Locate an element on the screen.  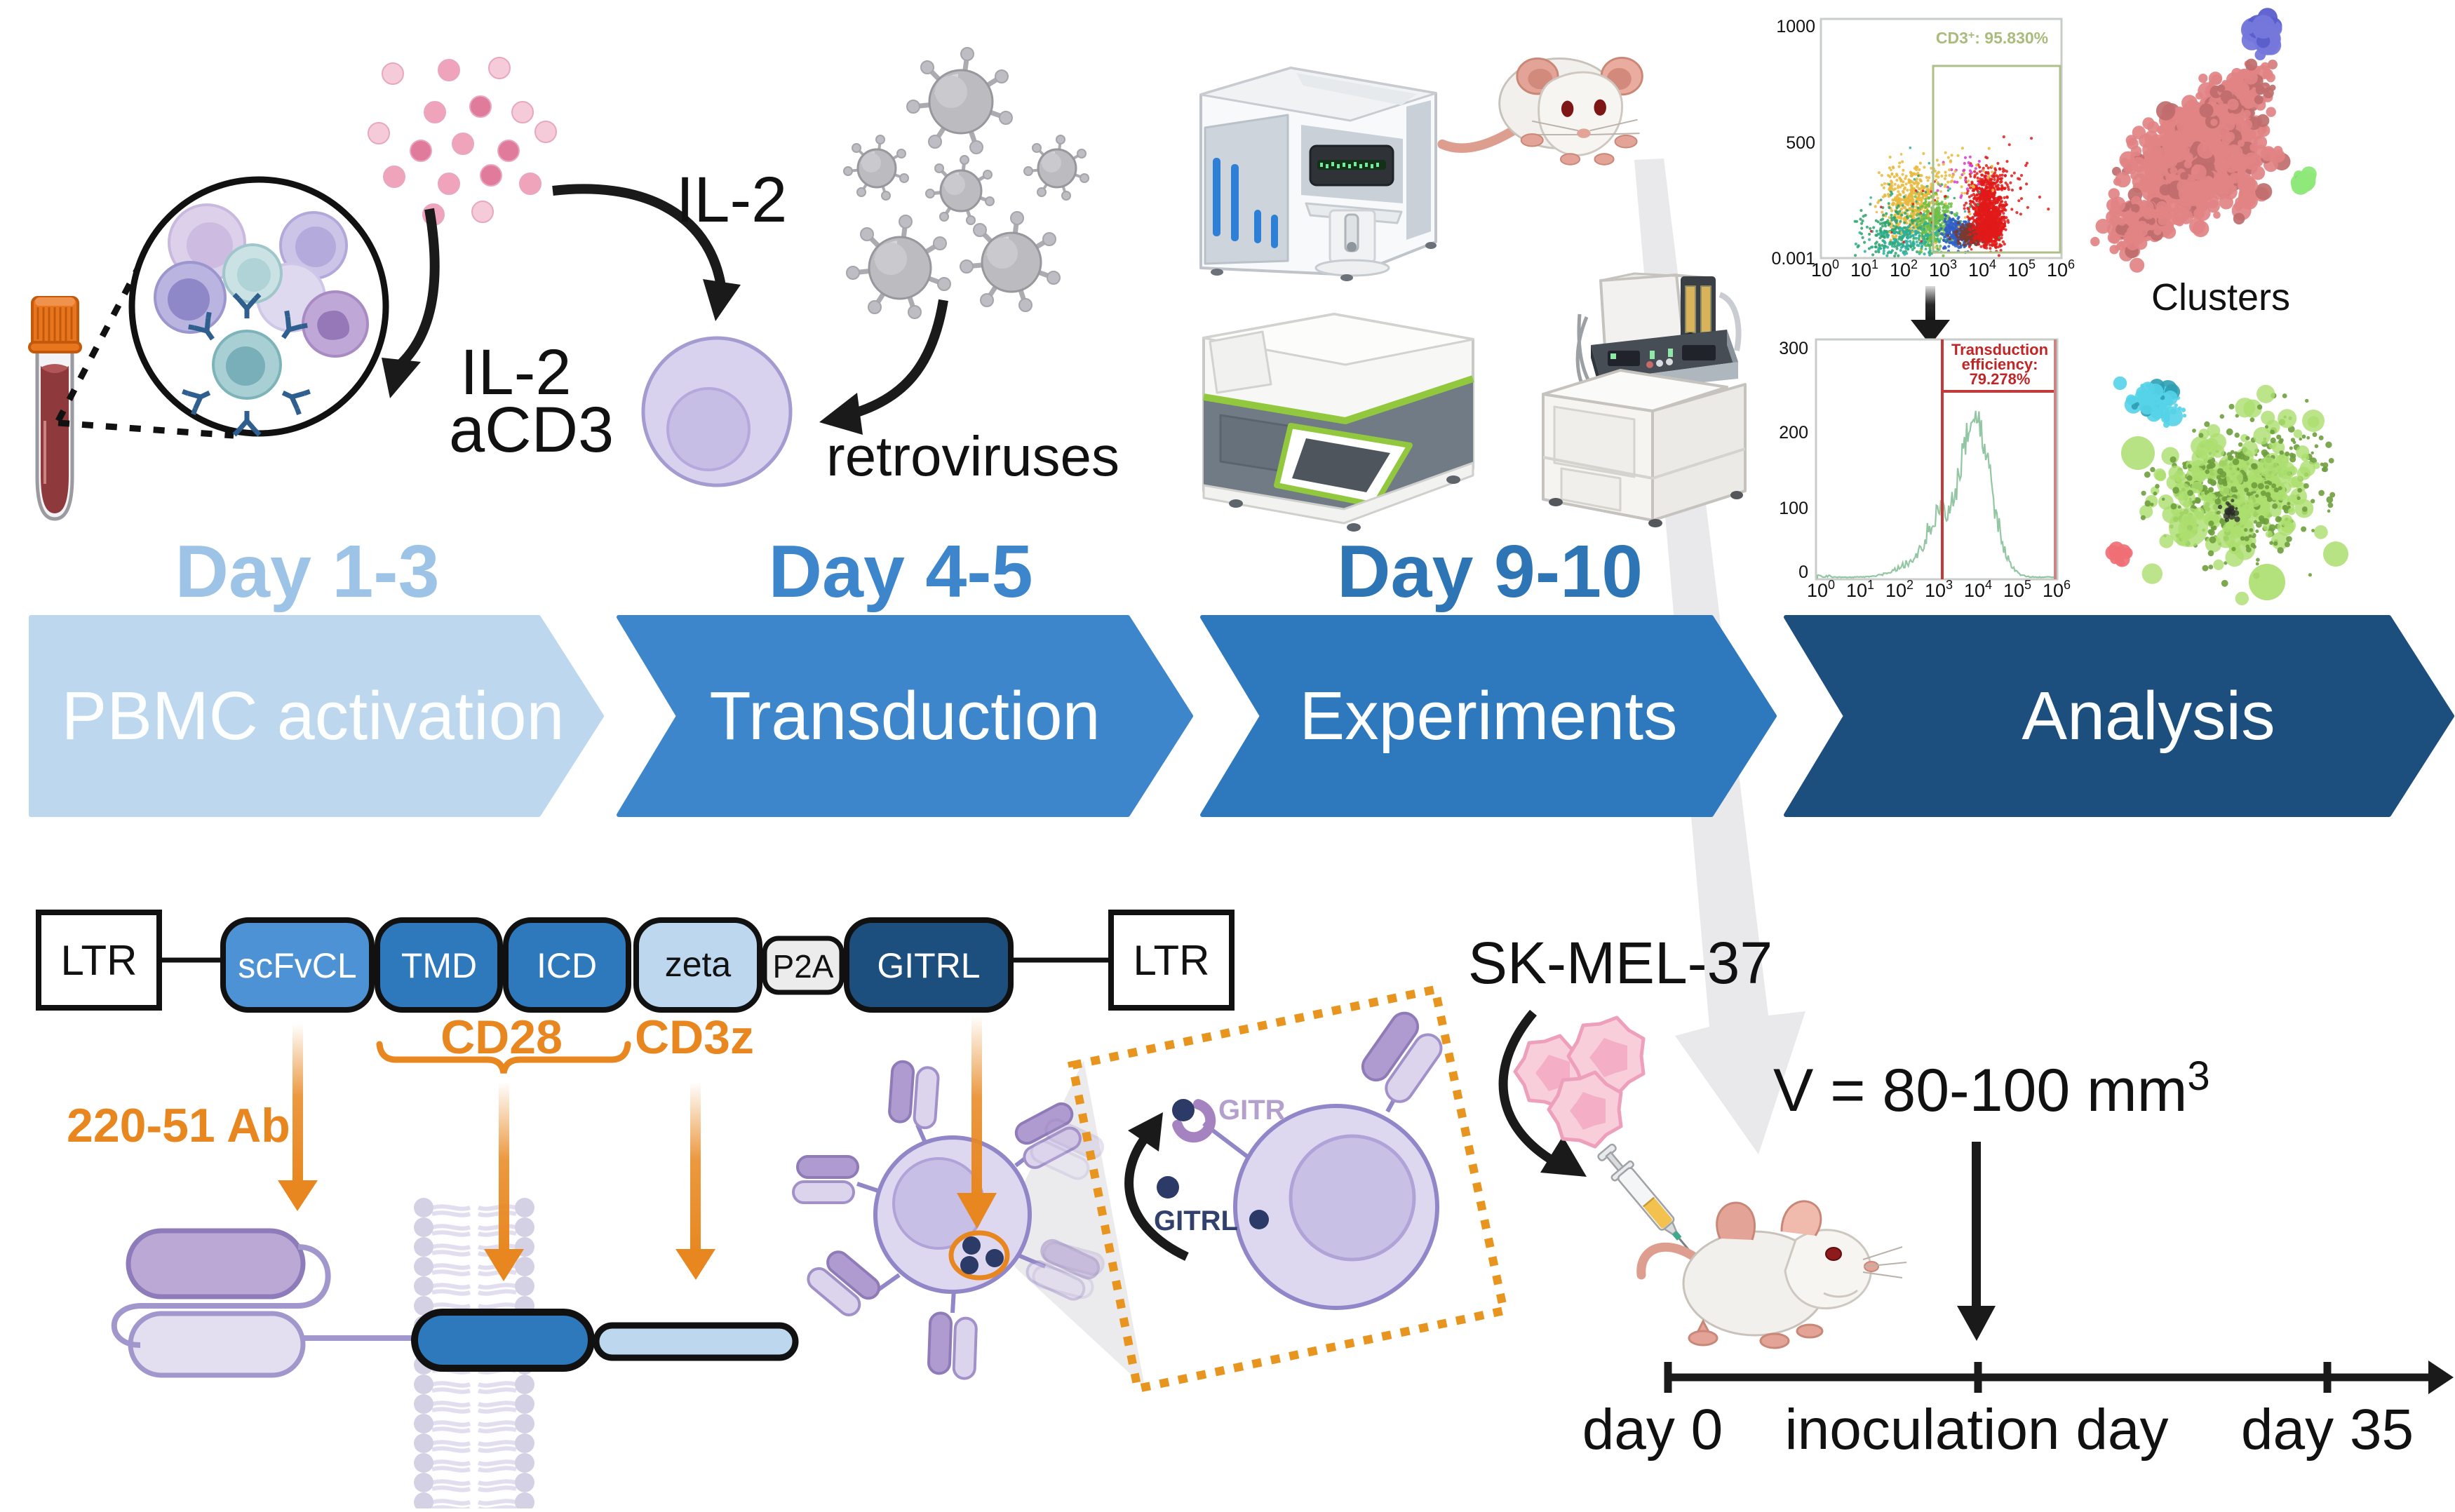
svg-text: CD28 is located at coordinates (501, 1037).